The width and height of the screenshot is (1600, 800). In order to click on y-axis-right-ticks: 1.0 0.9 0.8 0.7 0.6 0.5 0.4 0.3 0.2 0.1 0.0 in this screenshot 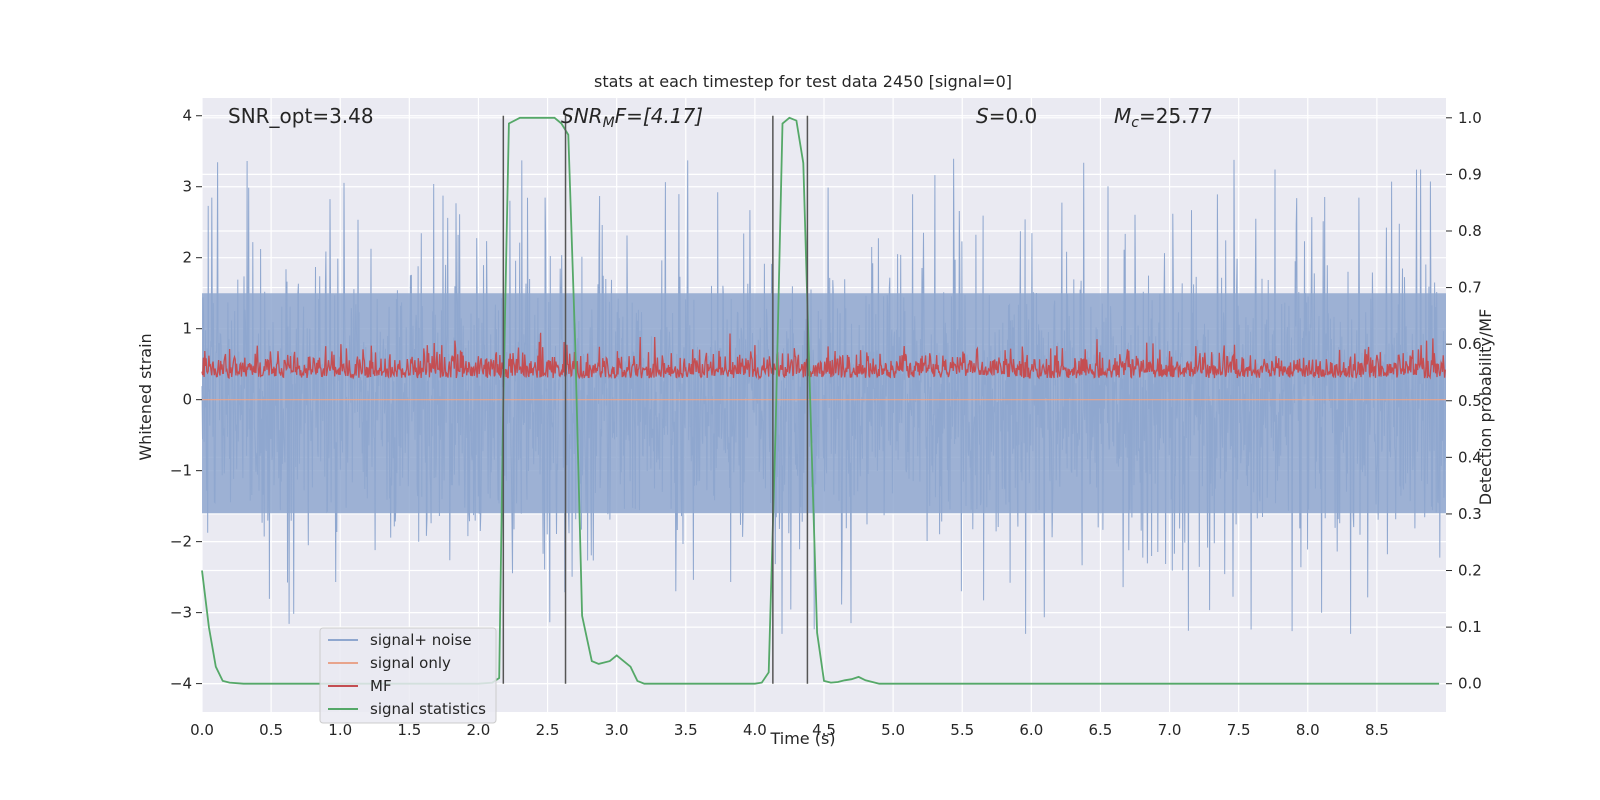, I will do `click(1464, 401)`.